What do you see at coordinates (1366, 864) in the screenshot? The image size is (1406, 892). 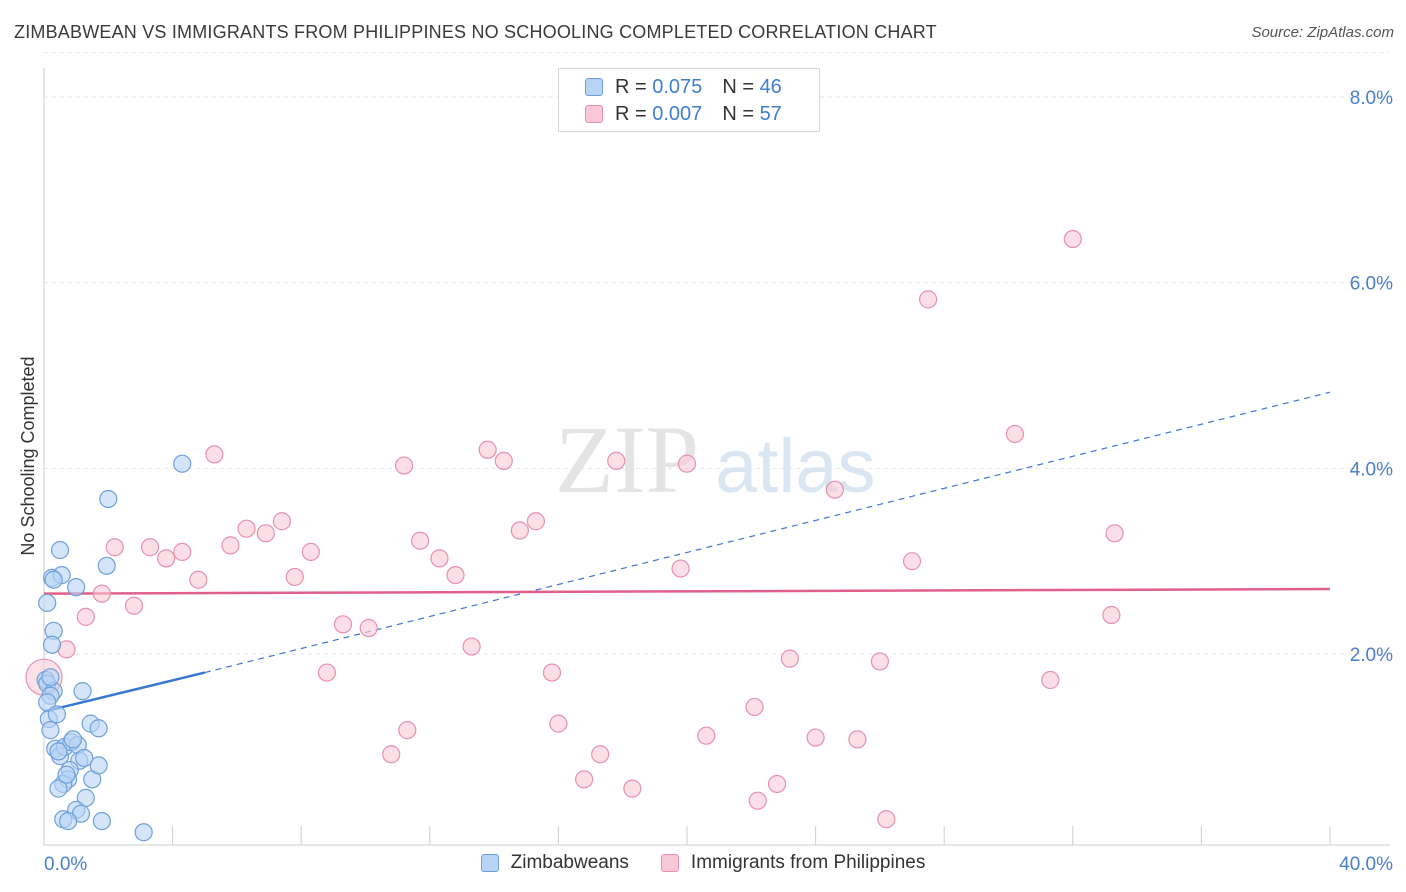 I see `x-tick-label-1: 40.0%` at bounding box center [1366, 864].